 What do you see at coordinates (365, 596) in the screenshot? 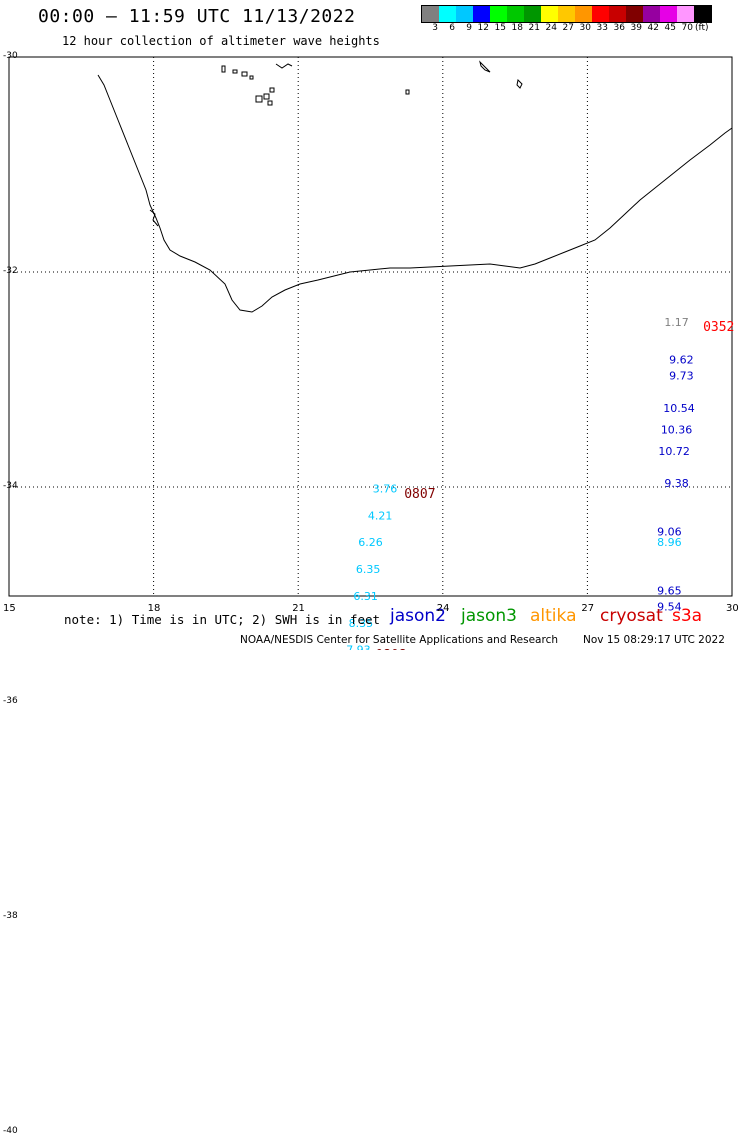
I see `wave-height-value: 6.31` at bounding box center [365, 596].